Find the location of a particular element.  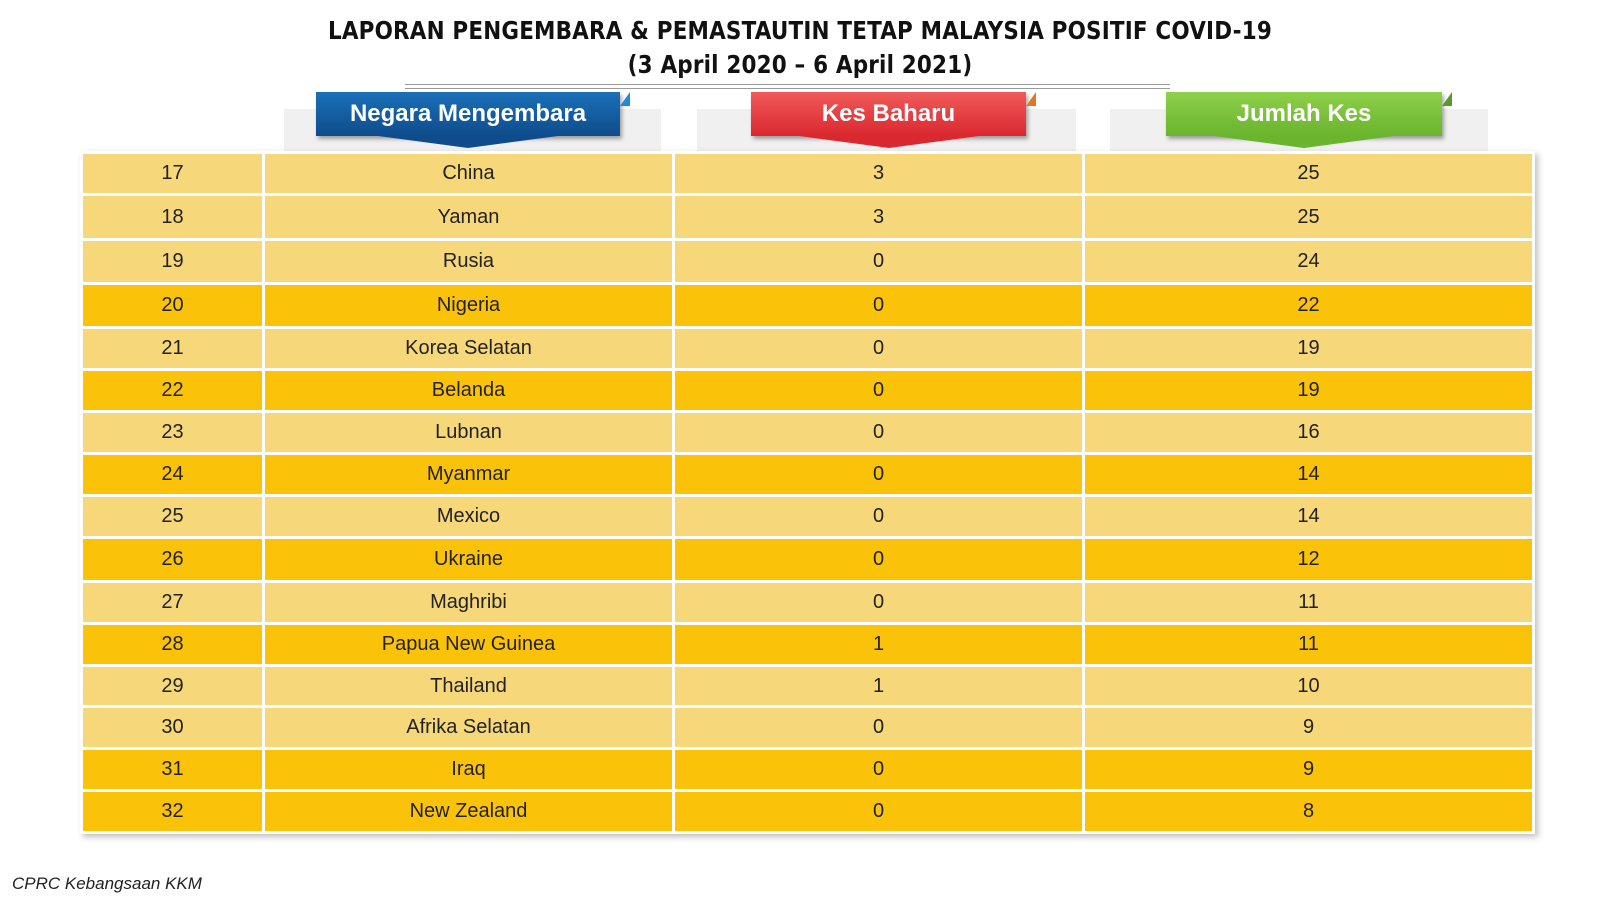

table-row: 22 Belanda 0 19 is located at coordinates (807, 390).